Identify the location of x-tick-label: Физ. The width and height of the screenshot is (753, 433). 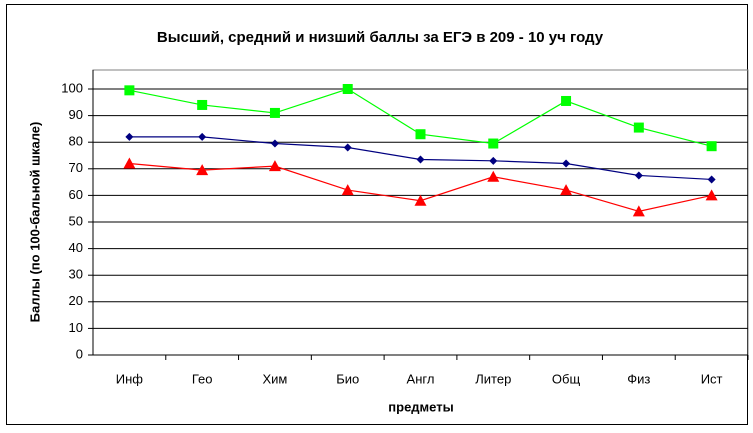
(638, 378).